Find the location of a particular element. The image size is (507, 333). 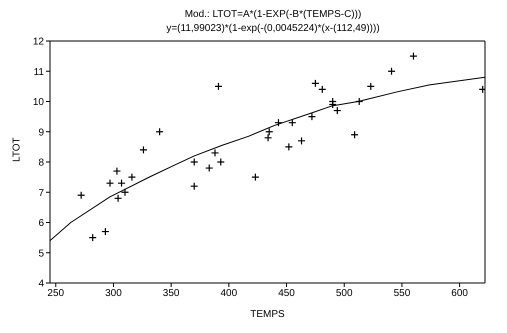

x-tick-label: 550 is located at coordinates (402, 294).